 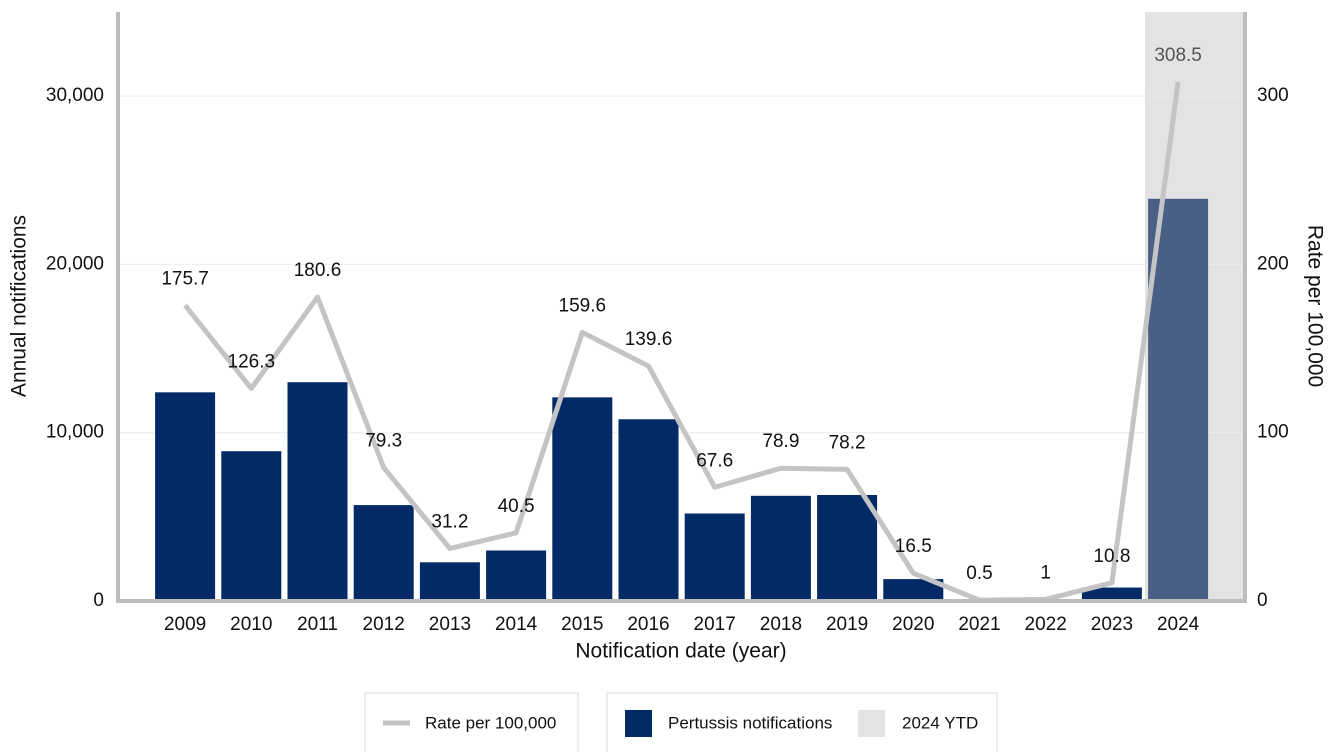 What do you see at coordinates (847, 624) in the screenshot?
I see `x-tick-label: 2019` at bounding box center [847, 624].